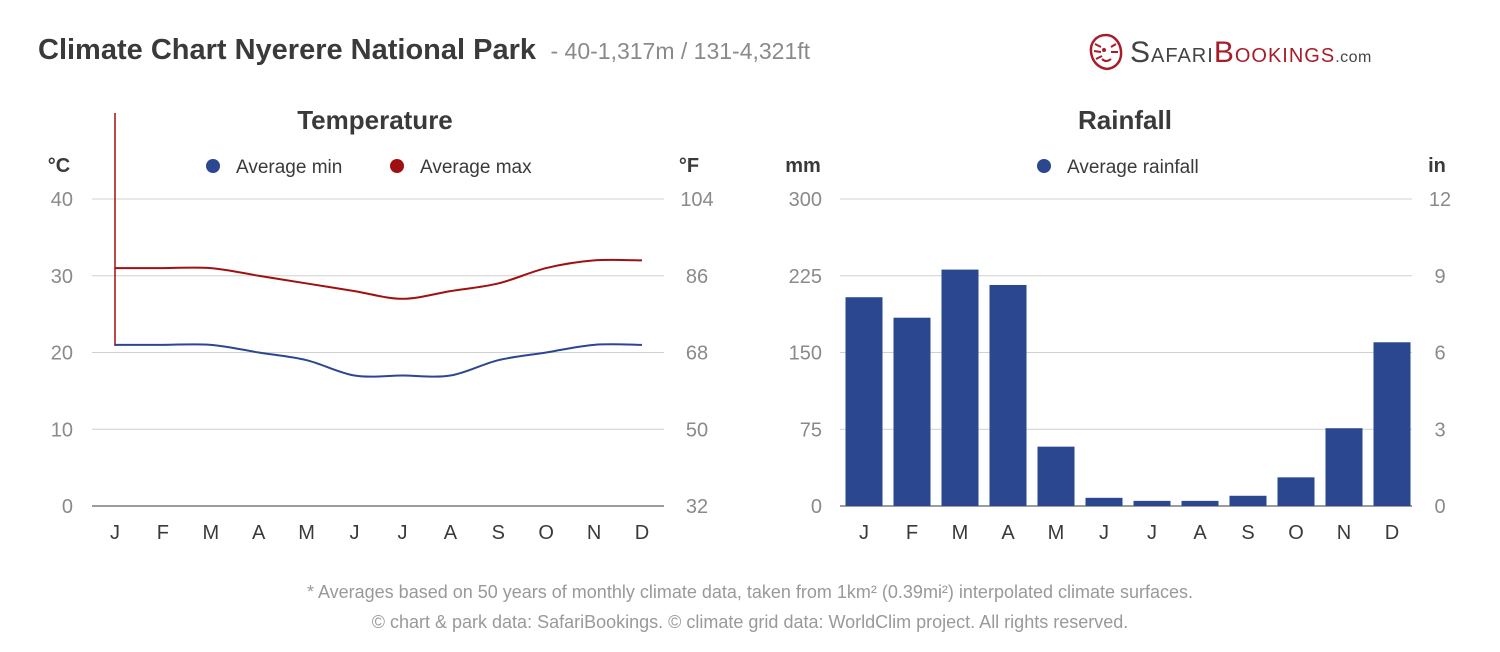 This screenshot has width=1500, height=652. I want to click on brand-safari: S, so click(1141, 52).